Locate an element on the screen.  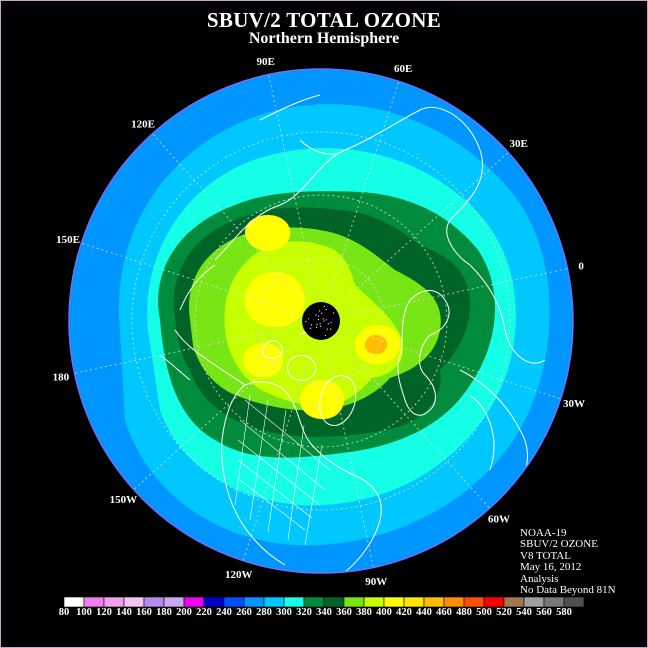
legend-tick-label: 340 is located at coordinates (324, 612).